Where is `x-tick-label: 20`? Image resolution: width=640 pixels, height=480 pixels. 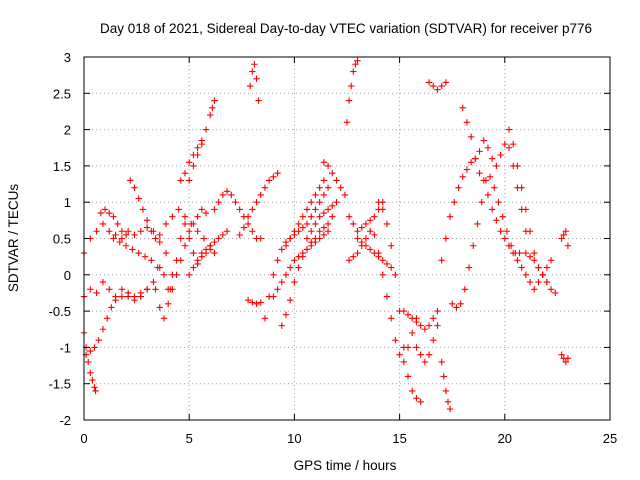
x-tick-label: 20 is located at coordinates (505, 438).